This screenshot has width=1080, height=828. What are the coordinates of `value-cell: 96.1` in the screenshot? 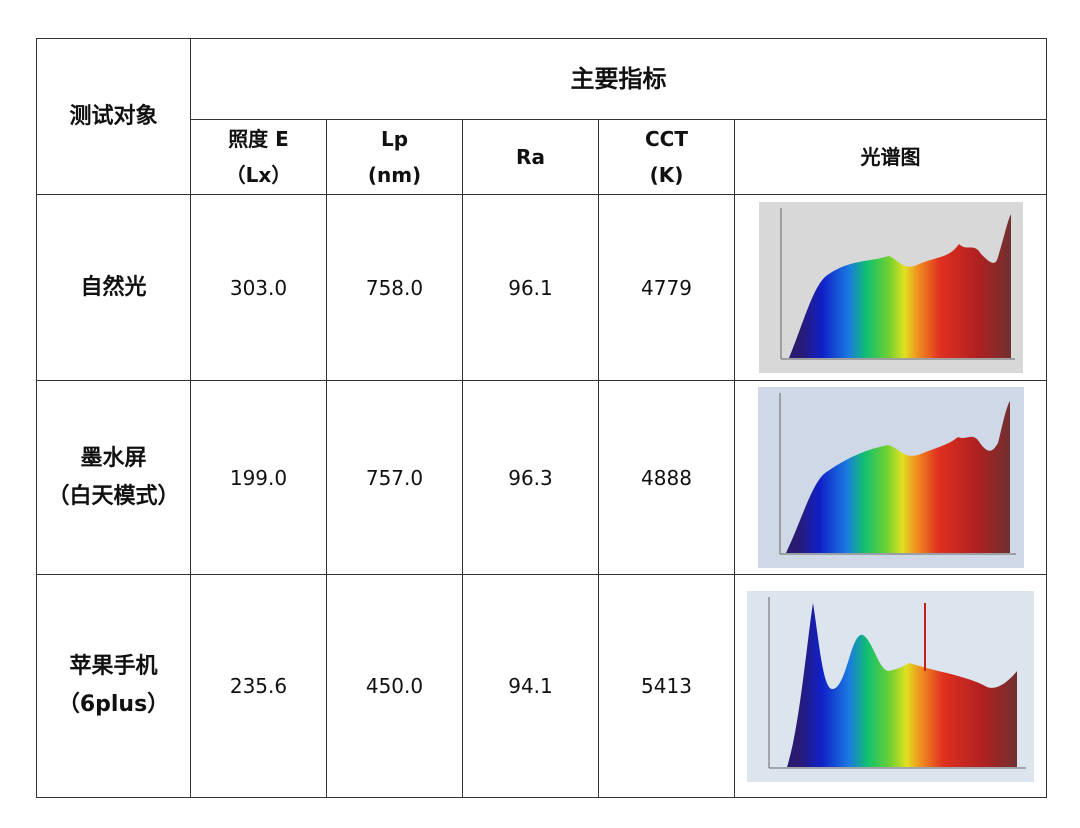 It's located at (530, 287).